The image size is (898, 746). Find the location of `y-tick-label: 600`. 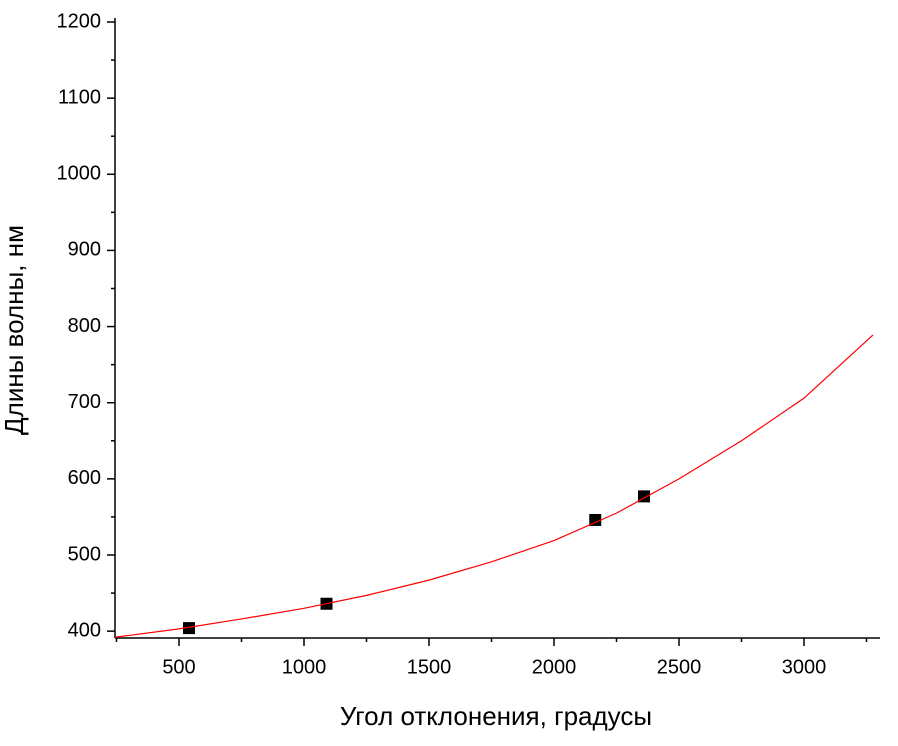

y-tick-label: 600 is located at coordinates (84, 478).